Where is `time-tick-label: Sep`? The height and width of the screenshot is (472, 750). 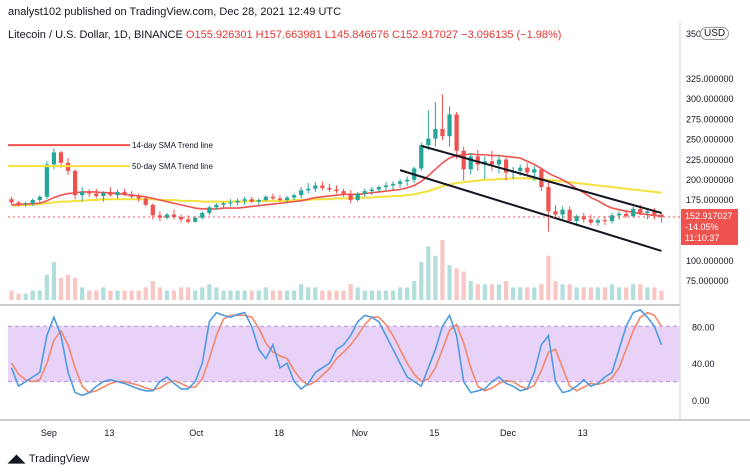 time-tick-label: Sep is located at coordinates (49, 433).